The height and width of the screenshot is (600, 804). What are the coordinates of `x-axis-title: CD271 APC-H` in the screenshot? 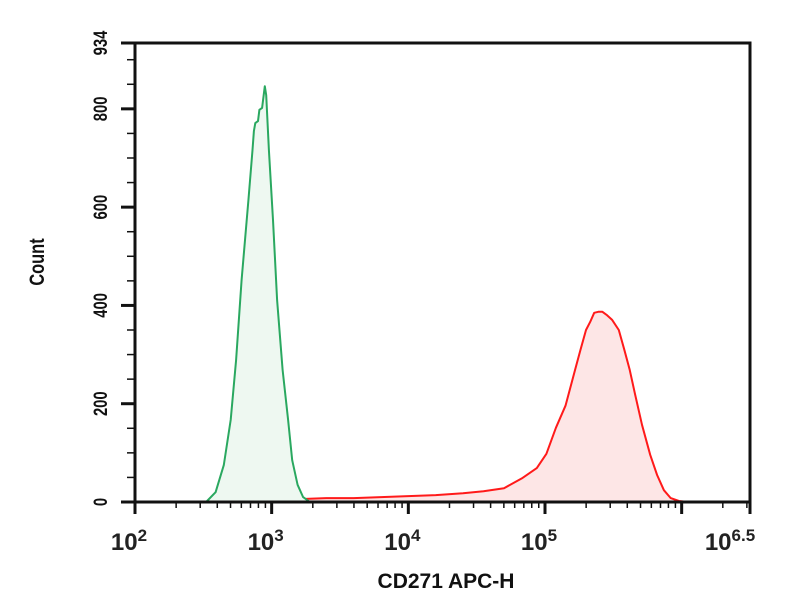 It's located at (446, 581).